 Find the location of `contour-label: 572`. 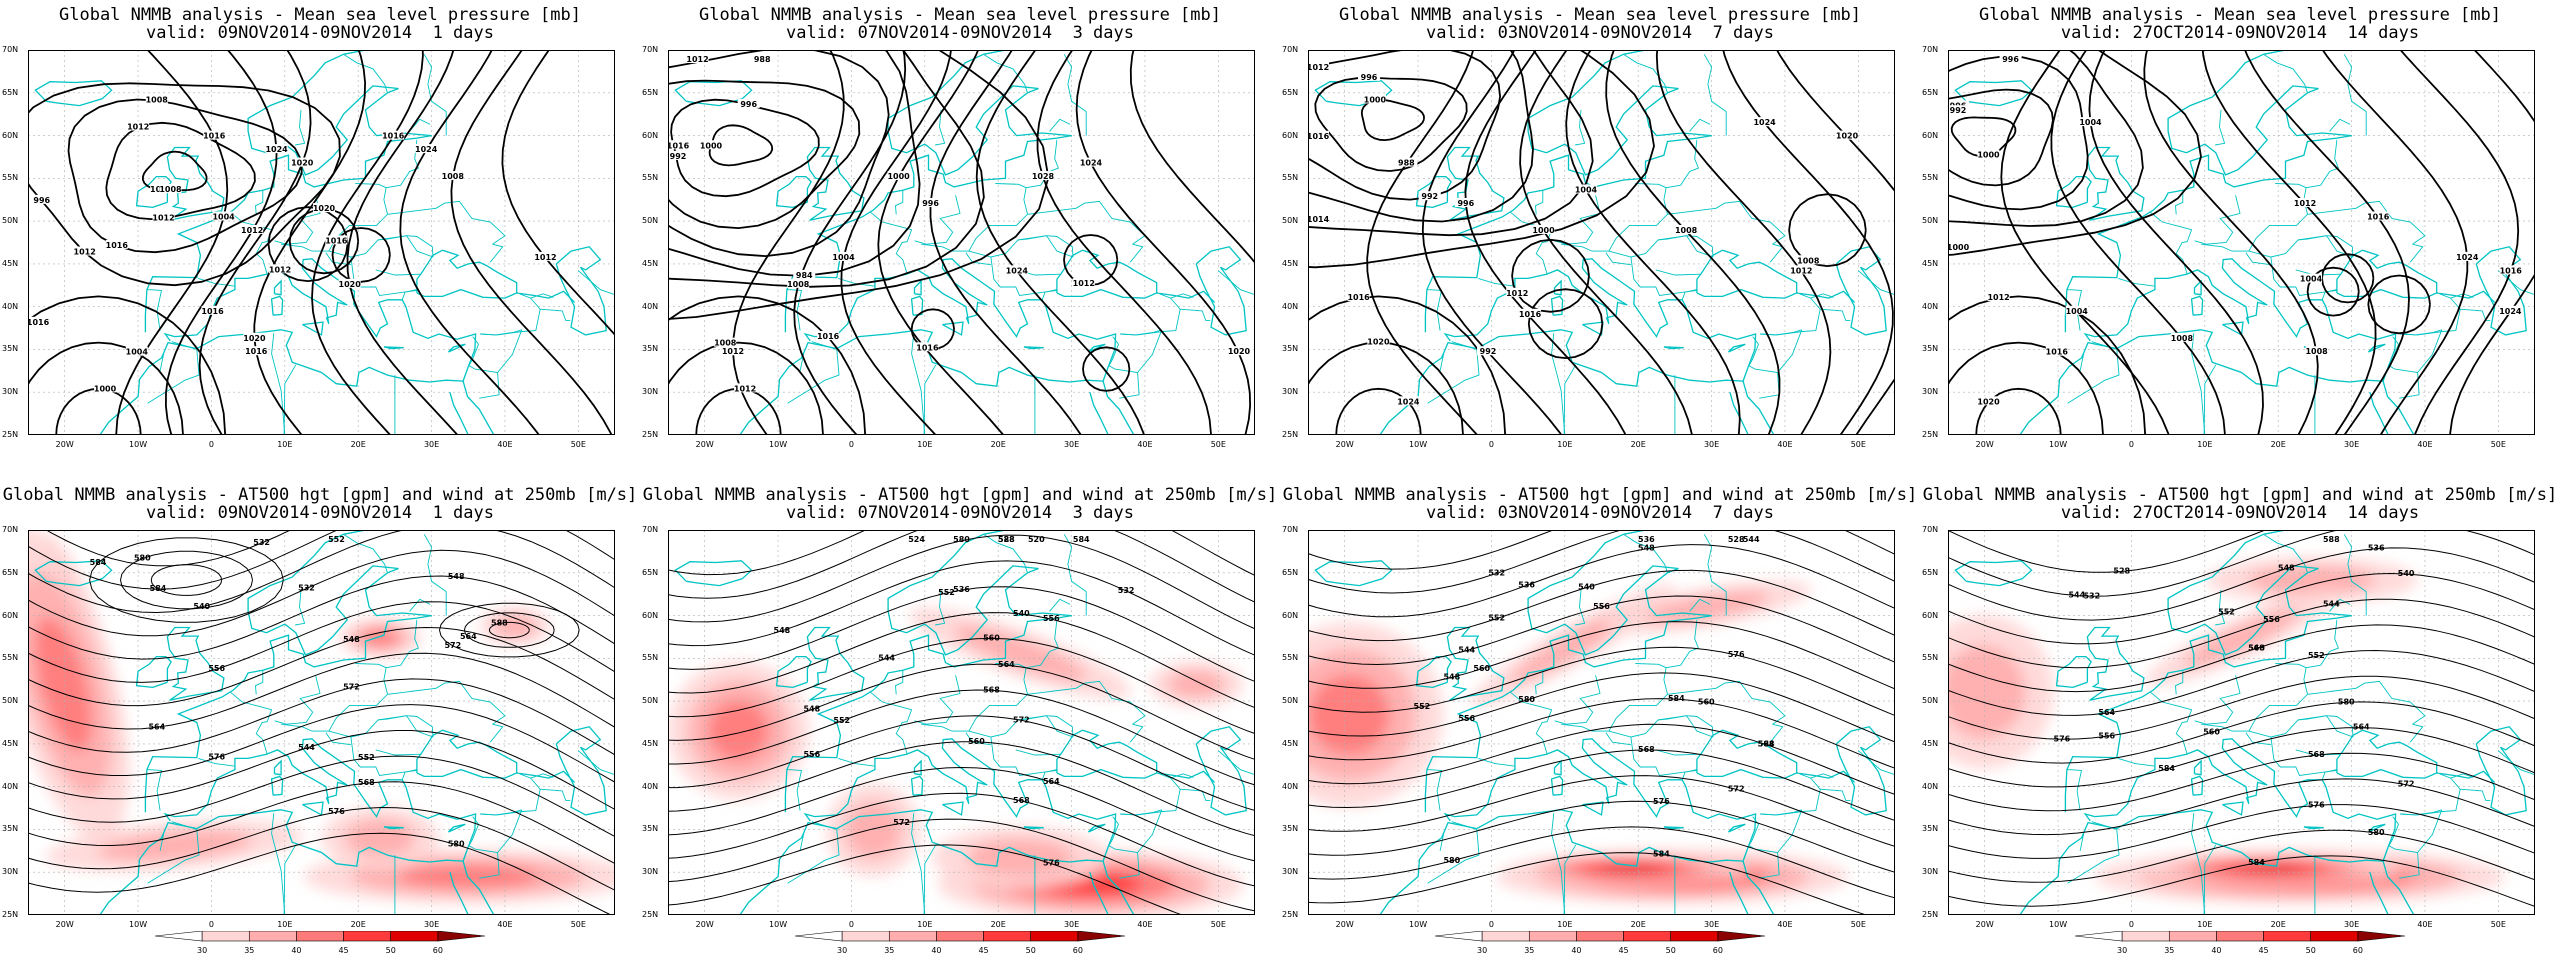

contour-label: 572 is located at coordinates (351, 686).